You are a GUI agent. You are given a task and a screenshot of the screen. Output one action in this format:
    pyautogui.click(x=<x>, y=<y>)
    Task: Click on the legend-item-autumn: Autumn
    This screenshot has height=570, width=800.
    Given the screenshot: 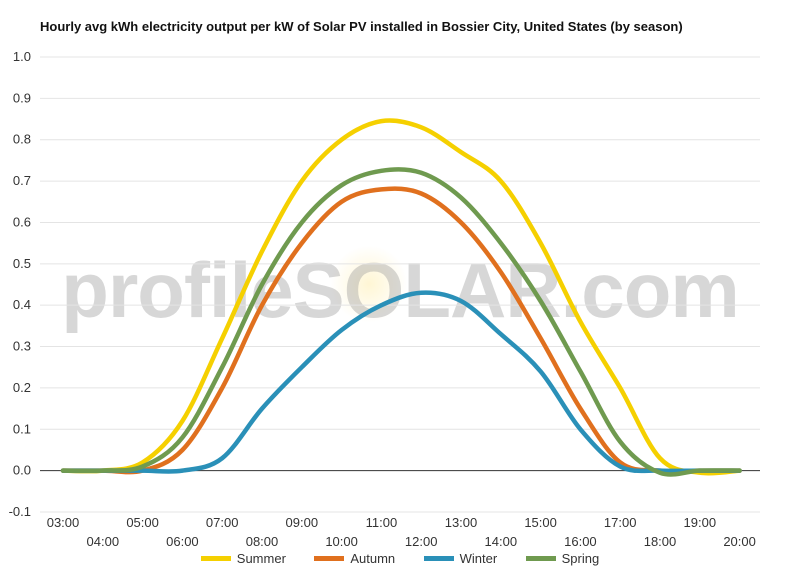 What is the action you would take?
    pyautogui.click(x=354, y=558)
    